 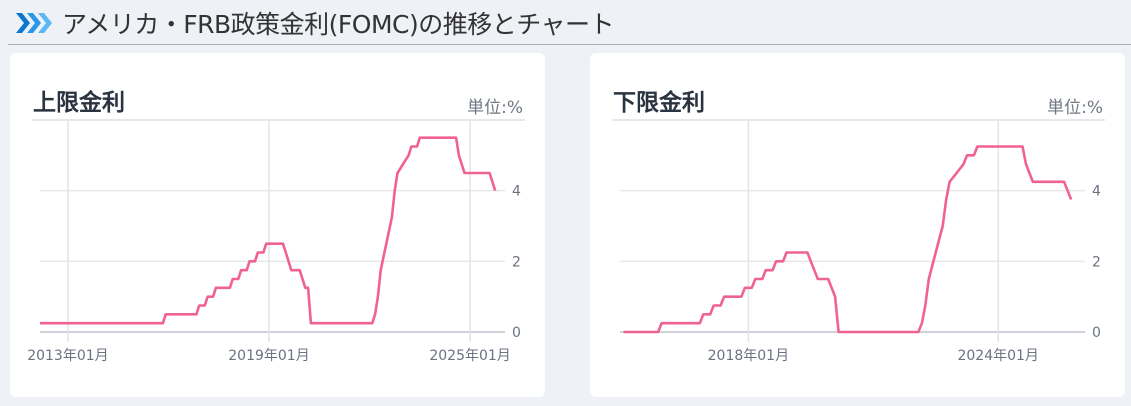 I want to click on x-tick-label: 2019年01月, so click(x=268, y=356).